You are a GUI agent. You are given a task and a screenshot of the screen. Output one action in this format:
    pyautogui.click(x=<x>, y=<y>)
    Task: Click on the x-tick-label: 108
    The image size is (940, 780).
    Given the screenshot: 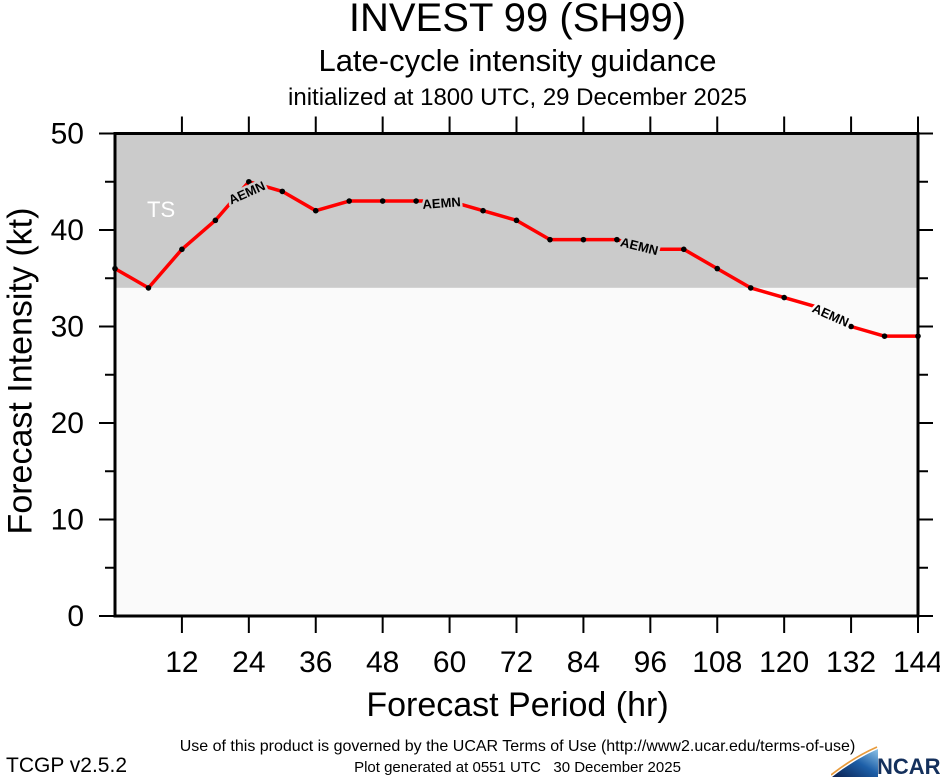 What is the action you would take?
    pyautogui.click(x=717, y=662)
    